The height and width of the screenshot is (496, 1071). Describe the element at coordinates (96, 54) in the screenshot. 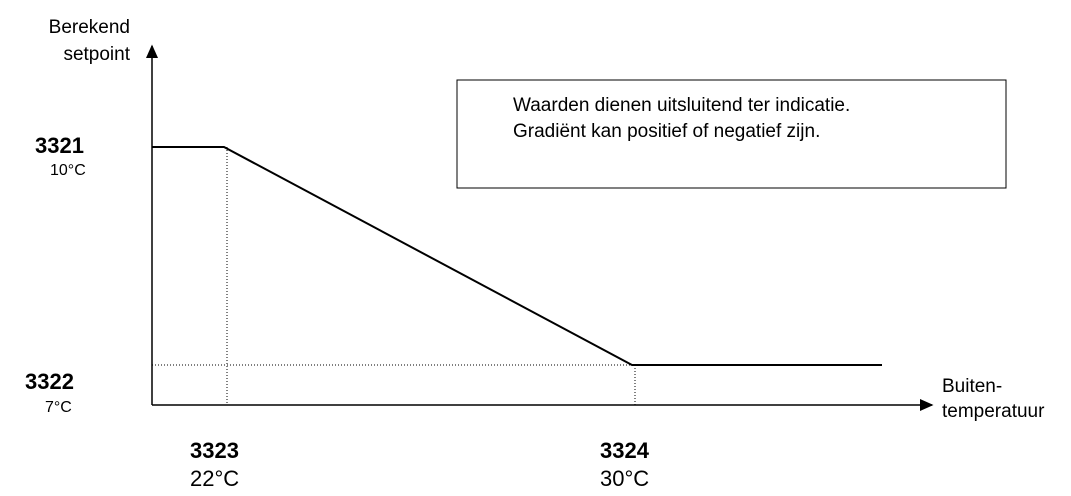

I see `y-axis-label: setpoint` at that location.